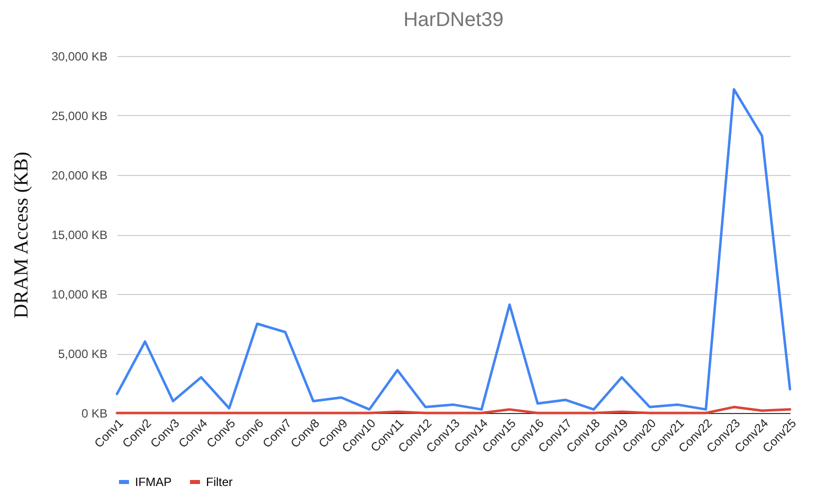  Describe the element at coordinates (79, 235) in the screenshot. I see `y-tick-label: 15,000 KB` at that location.